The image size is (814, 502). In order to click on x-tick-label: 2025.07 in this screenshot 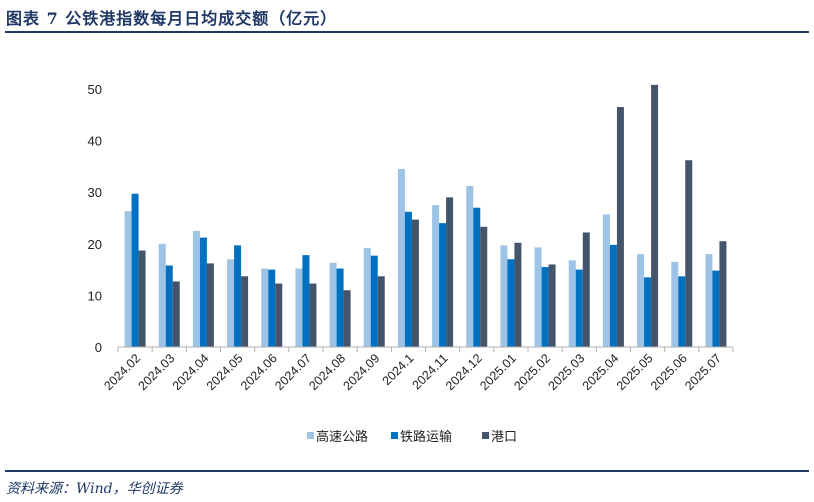, I will do `click(703, 372)`.